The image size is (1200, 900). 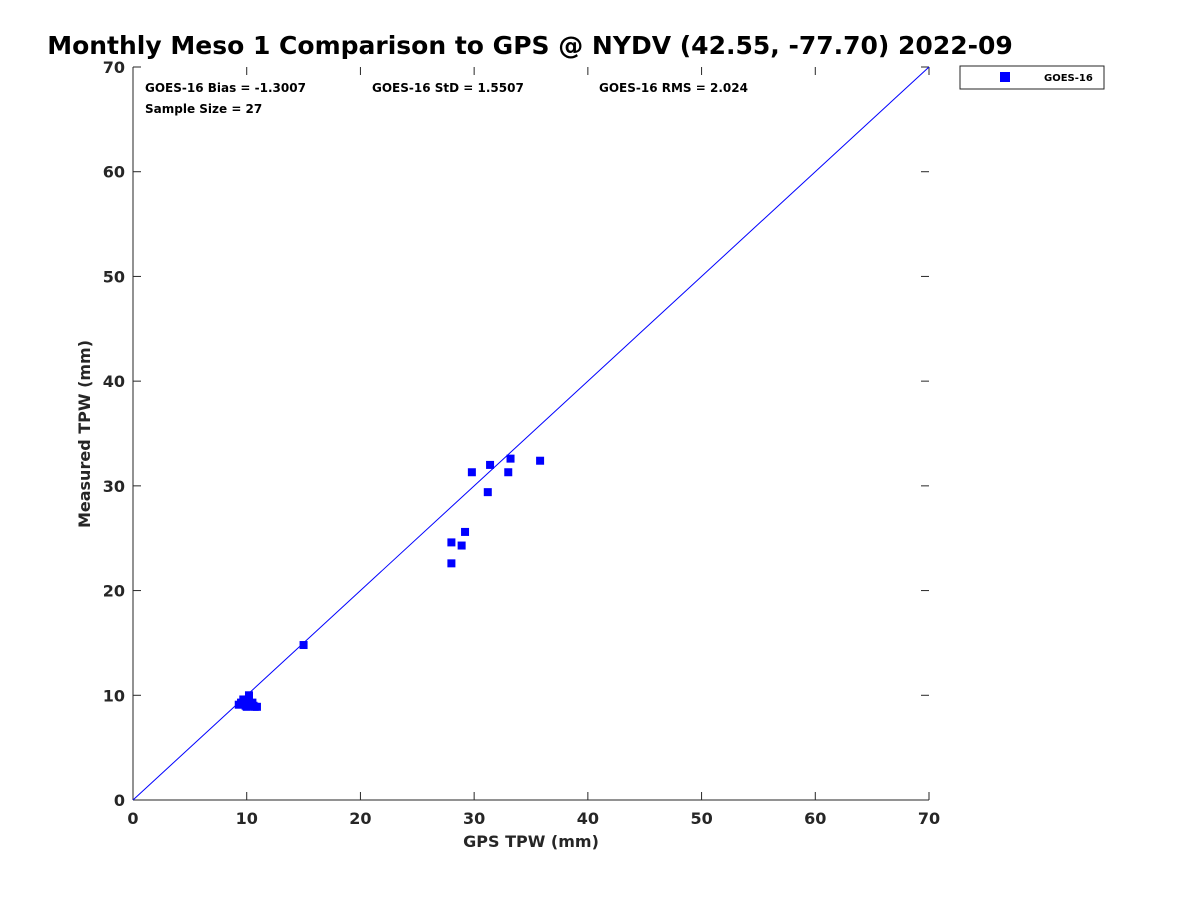 What do you see at coordinates (929, 818) in the screenshot?
I see `x-tick-label: 70` at bounding box center [929, 818].